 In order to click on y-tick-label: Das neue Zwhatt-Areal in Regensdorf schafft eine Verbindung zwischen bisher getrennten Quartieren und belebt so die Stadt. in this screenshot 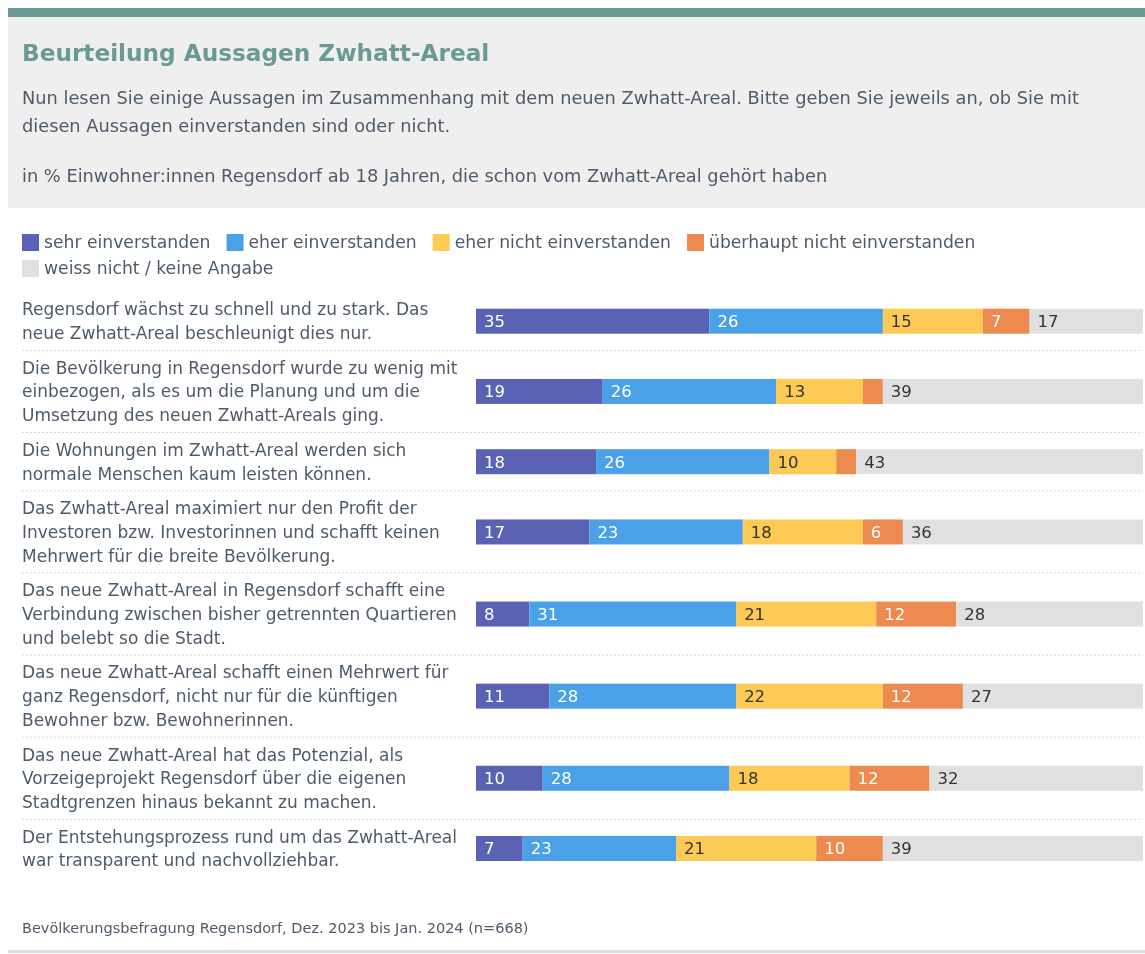, I will do `click(239, 614)`.